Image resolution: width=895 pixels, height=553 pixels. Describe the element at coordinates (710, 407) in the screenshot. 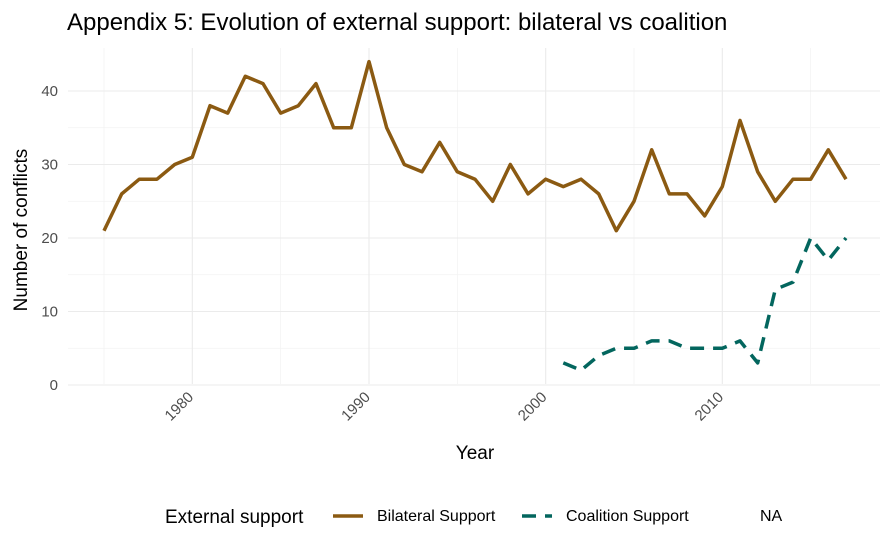

I see `x-tick-label: 2010` at that location.